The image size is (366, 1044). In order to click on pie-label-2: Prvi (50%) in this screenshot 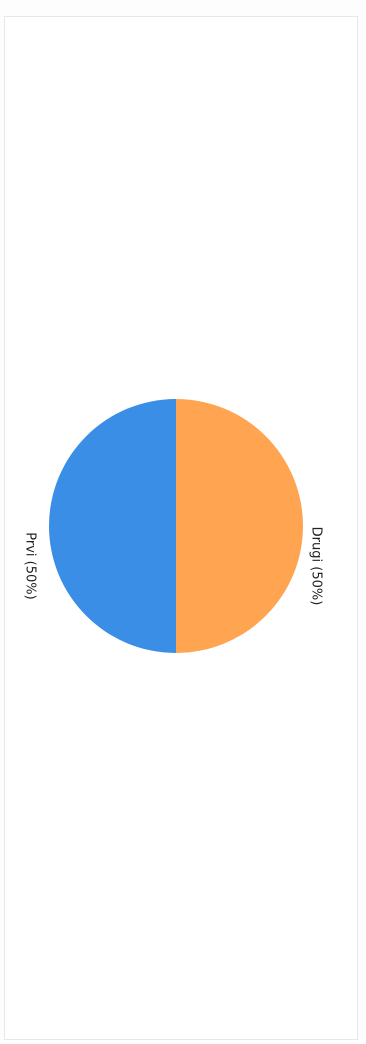, I will do `click(30, 565)`.